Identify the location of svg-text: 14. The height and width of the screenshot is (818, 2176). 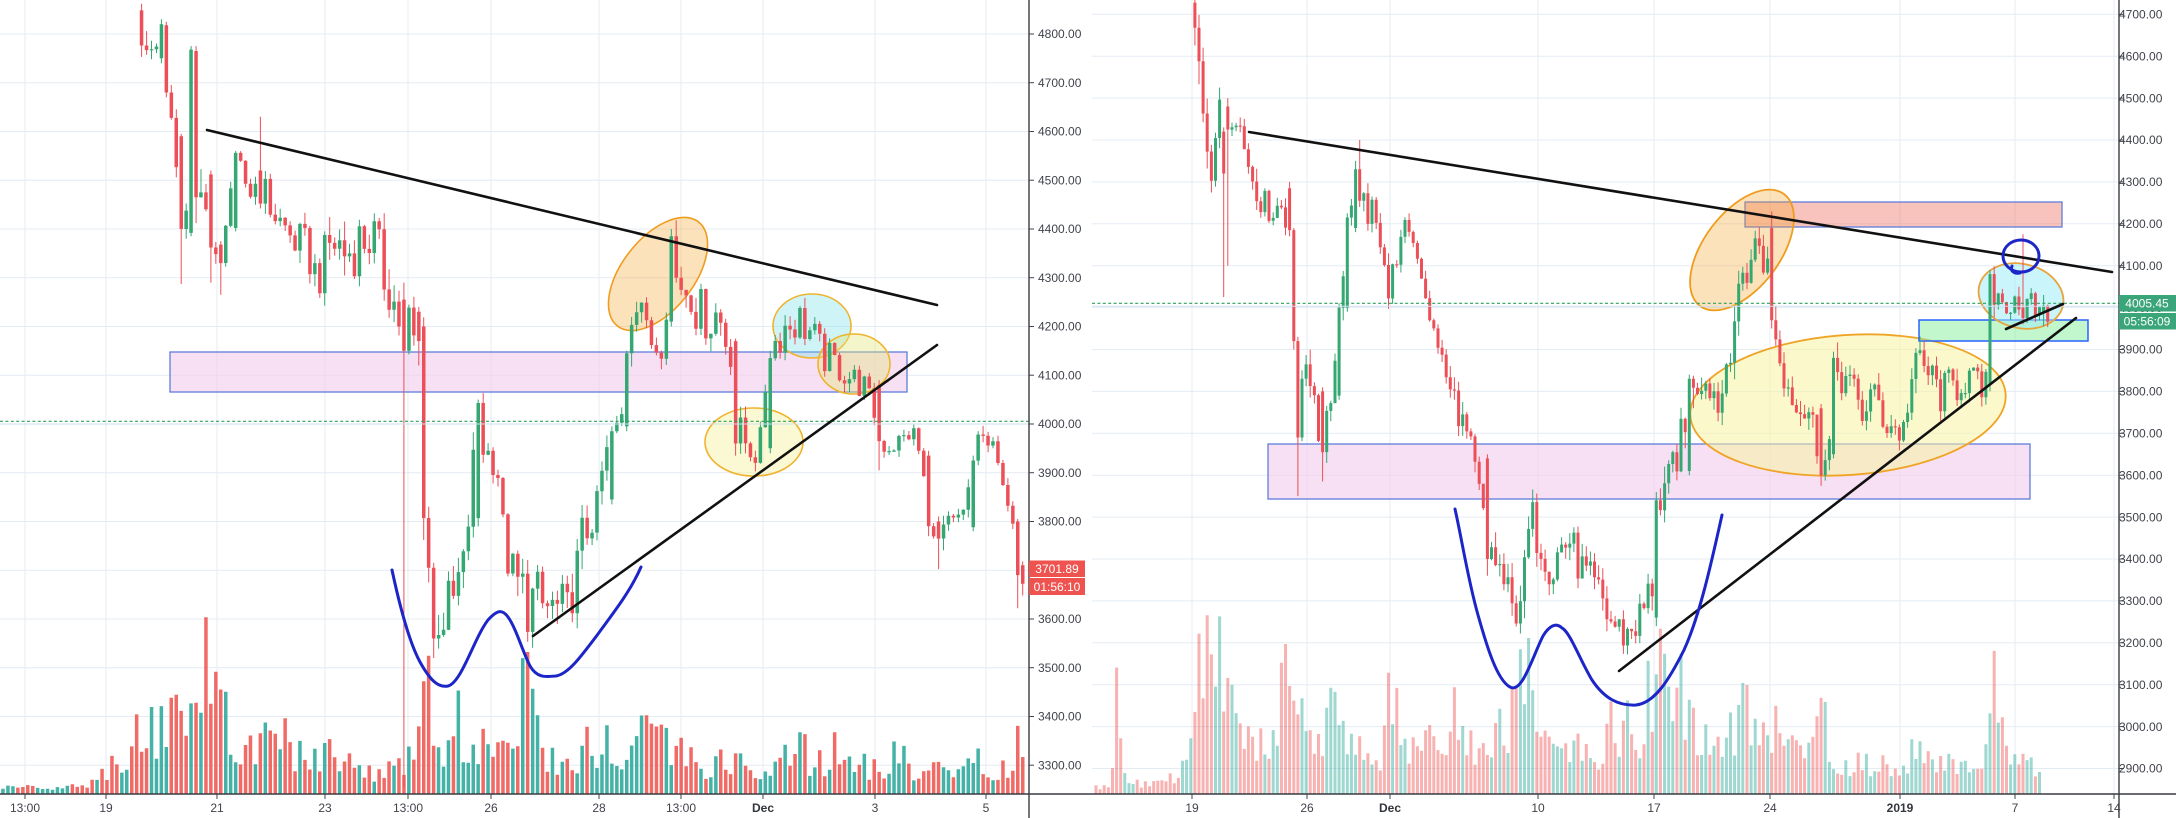
(2114, 808).